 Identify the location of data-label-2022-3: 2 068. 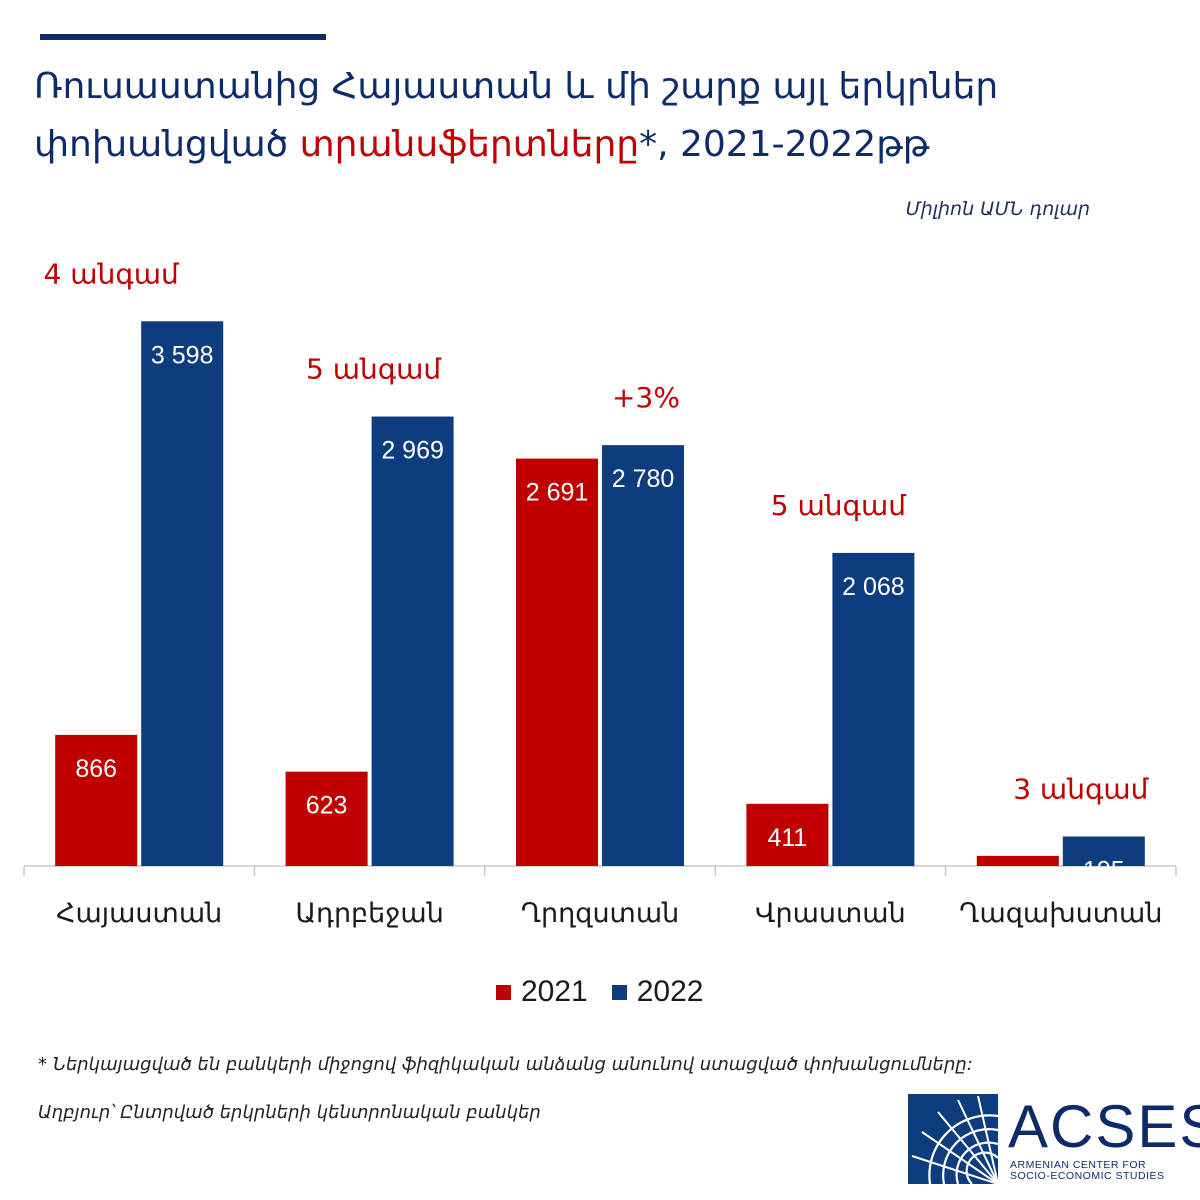
(873, 587).